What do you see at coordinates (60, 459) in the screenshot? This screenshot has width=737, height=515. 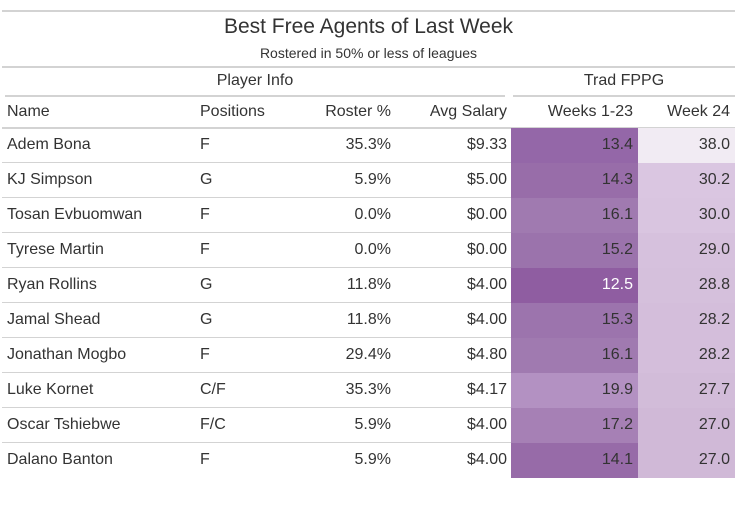 I see `cell-name: Dalano Banton` at bounding box center [60, 459].